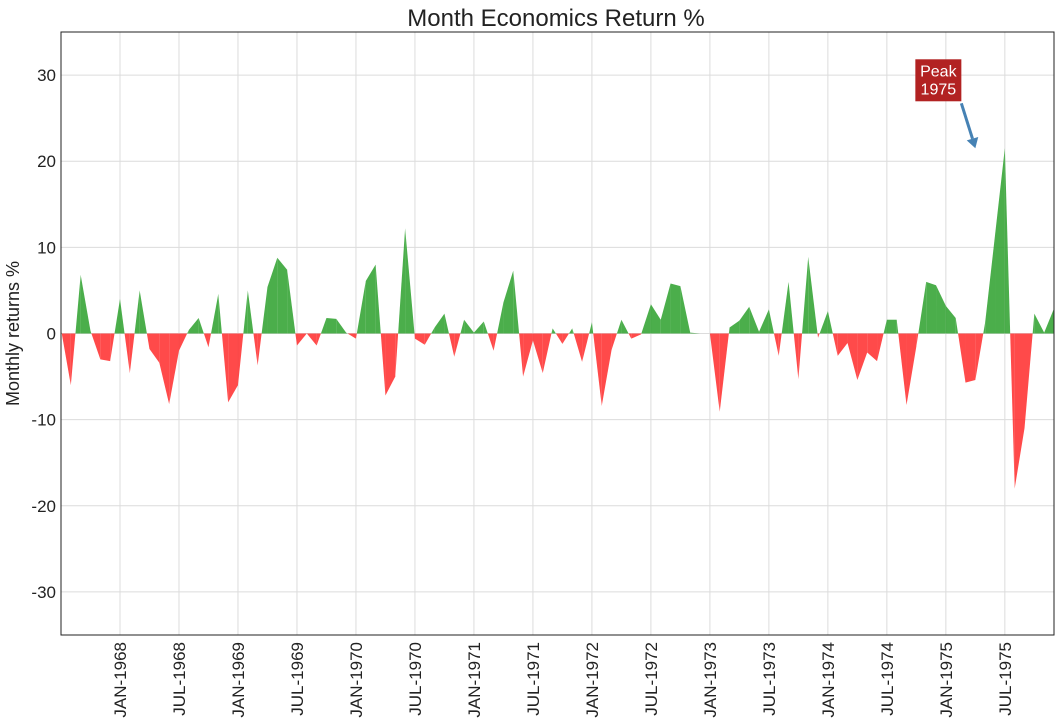  What do you see at coordinates (938, 71) in the screenshot?
I see `annotation-text-line1: Peak` at bounding box center [938, 71].